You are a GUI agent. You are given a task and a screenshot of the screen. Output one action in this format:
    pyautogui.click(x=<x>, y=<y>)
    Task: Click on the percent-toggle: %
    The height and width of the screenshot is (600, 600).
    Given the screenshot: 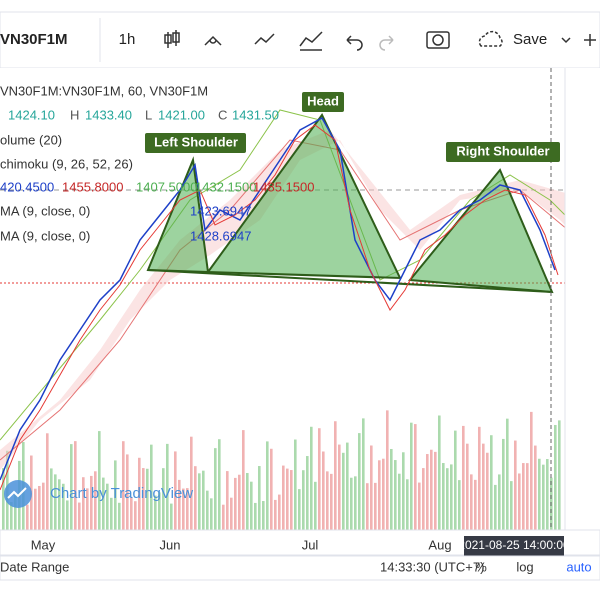 What is the action you would take?
    pyautogui.click(x=481, y=566)
    